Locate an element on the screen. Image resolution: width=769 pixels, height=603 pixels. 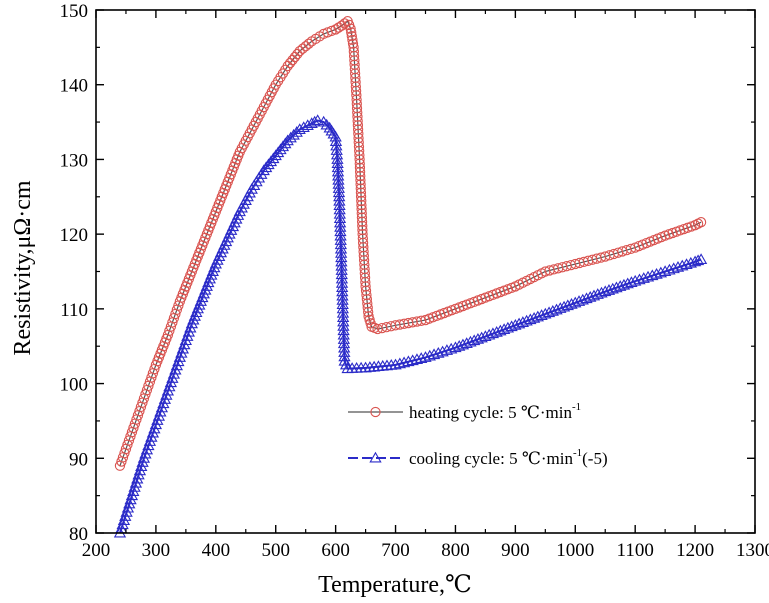
y-axis-title: Resistivity,μΩ·cm is located at coordinates (23, 267).